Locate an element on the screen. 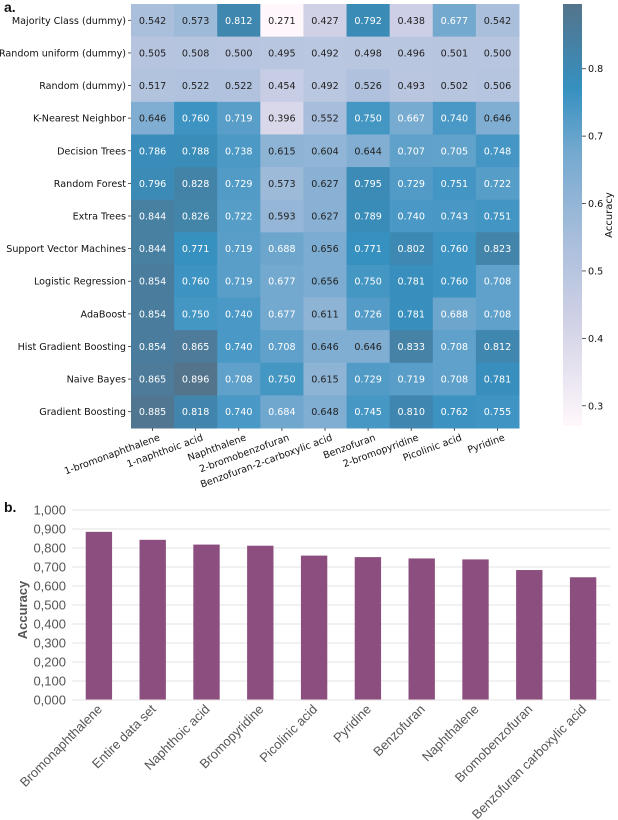  heatmap-cell-value: 0.823 is located at coordinates (497, 249).